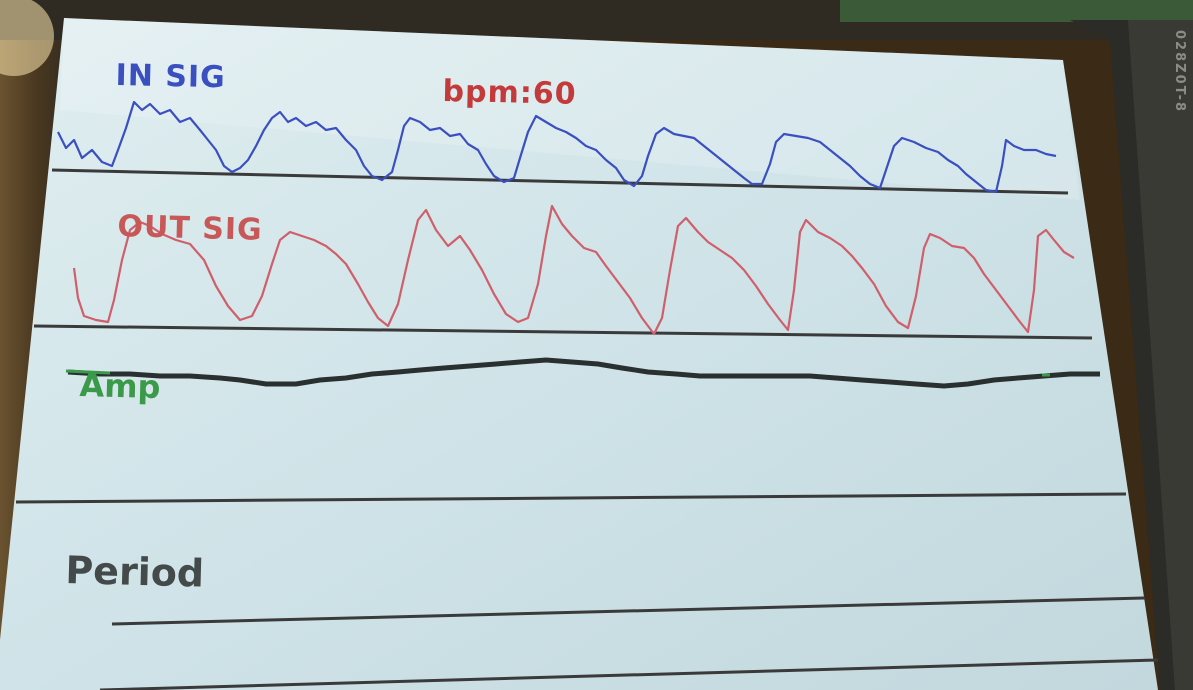 Image resolution: width=1193 pixels, height=690 pixels. I want to click on pcb-top-right, so click(1016, 11).